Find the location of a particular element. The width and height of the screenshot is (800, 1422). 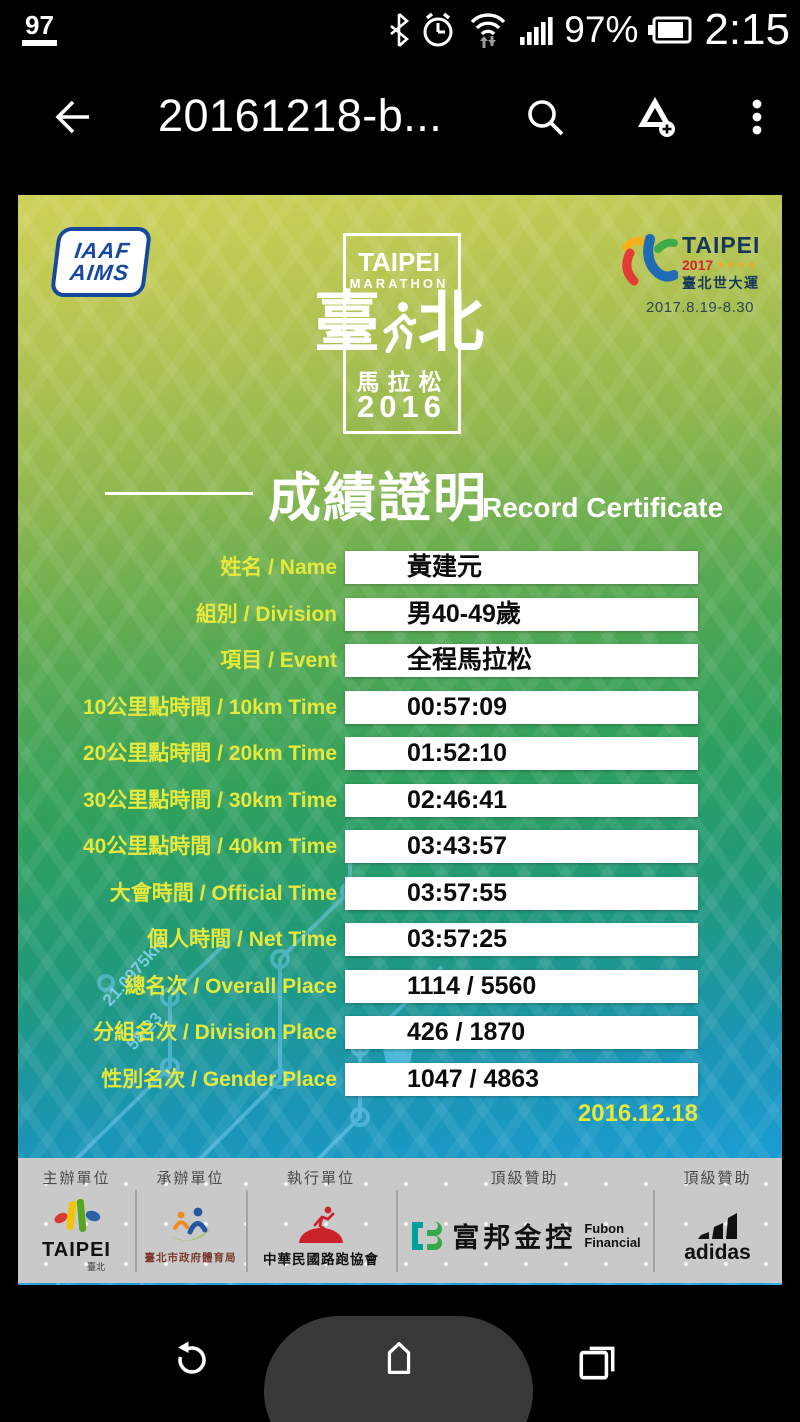

iaaf-aims-logo: IAAF AIMS is located at coordinates (101, 262).